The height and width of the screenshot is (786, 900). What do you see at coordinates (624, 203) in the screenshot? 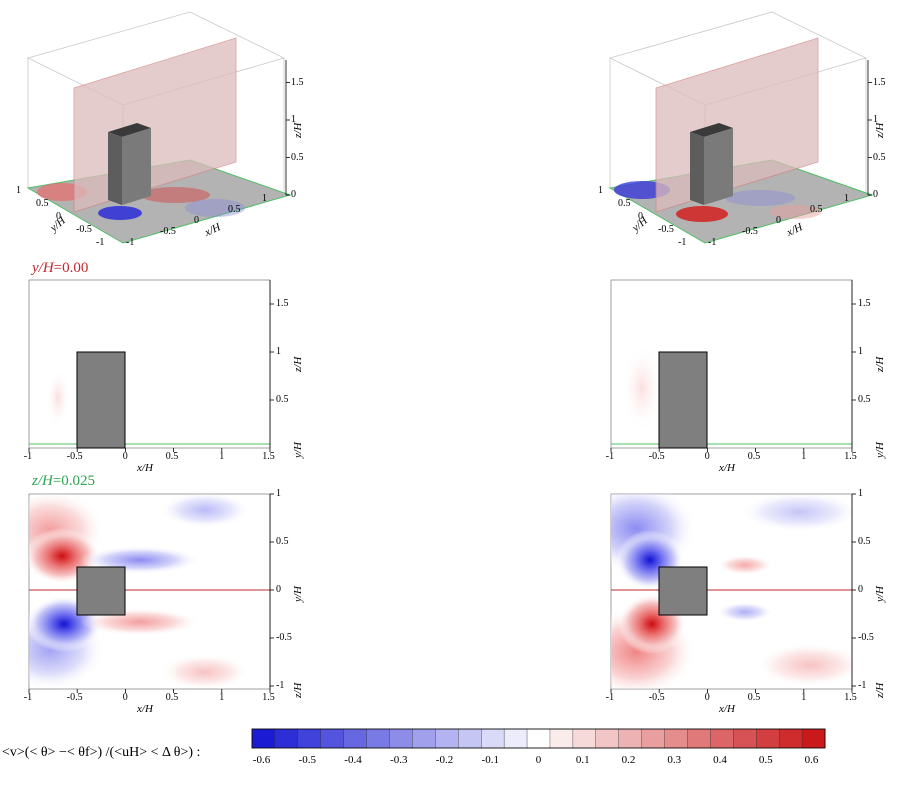
I see `y3d-tick-label: 0.5` at bounding box center [624, 203].